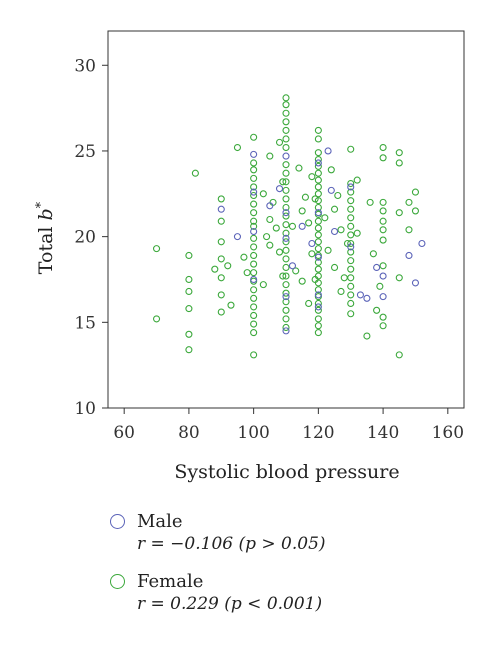 The width and height of the screenshot is (496, 660). I want to click on y-tick-label: 30, so click(85, 66).